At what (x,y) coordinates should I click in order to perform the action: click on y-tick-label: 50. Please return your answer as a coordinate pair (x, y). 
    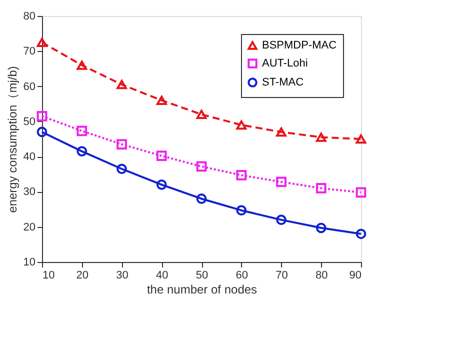
    Looking at the image, I should click on (29, 122).